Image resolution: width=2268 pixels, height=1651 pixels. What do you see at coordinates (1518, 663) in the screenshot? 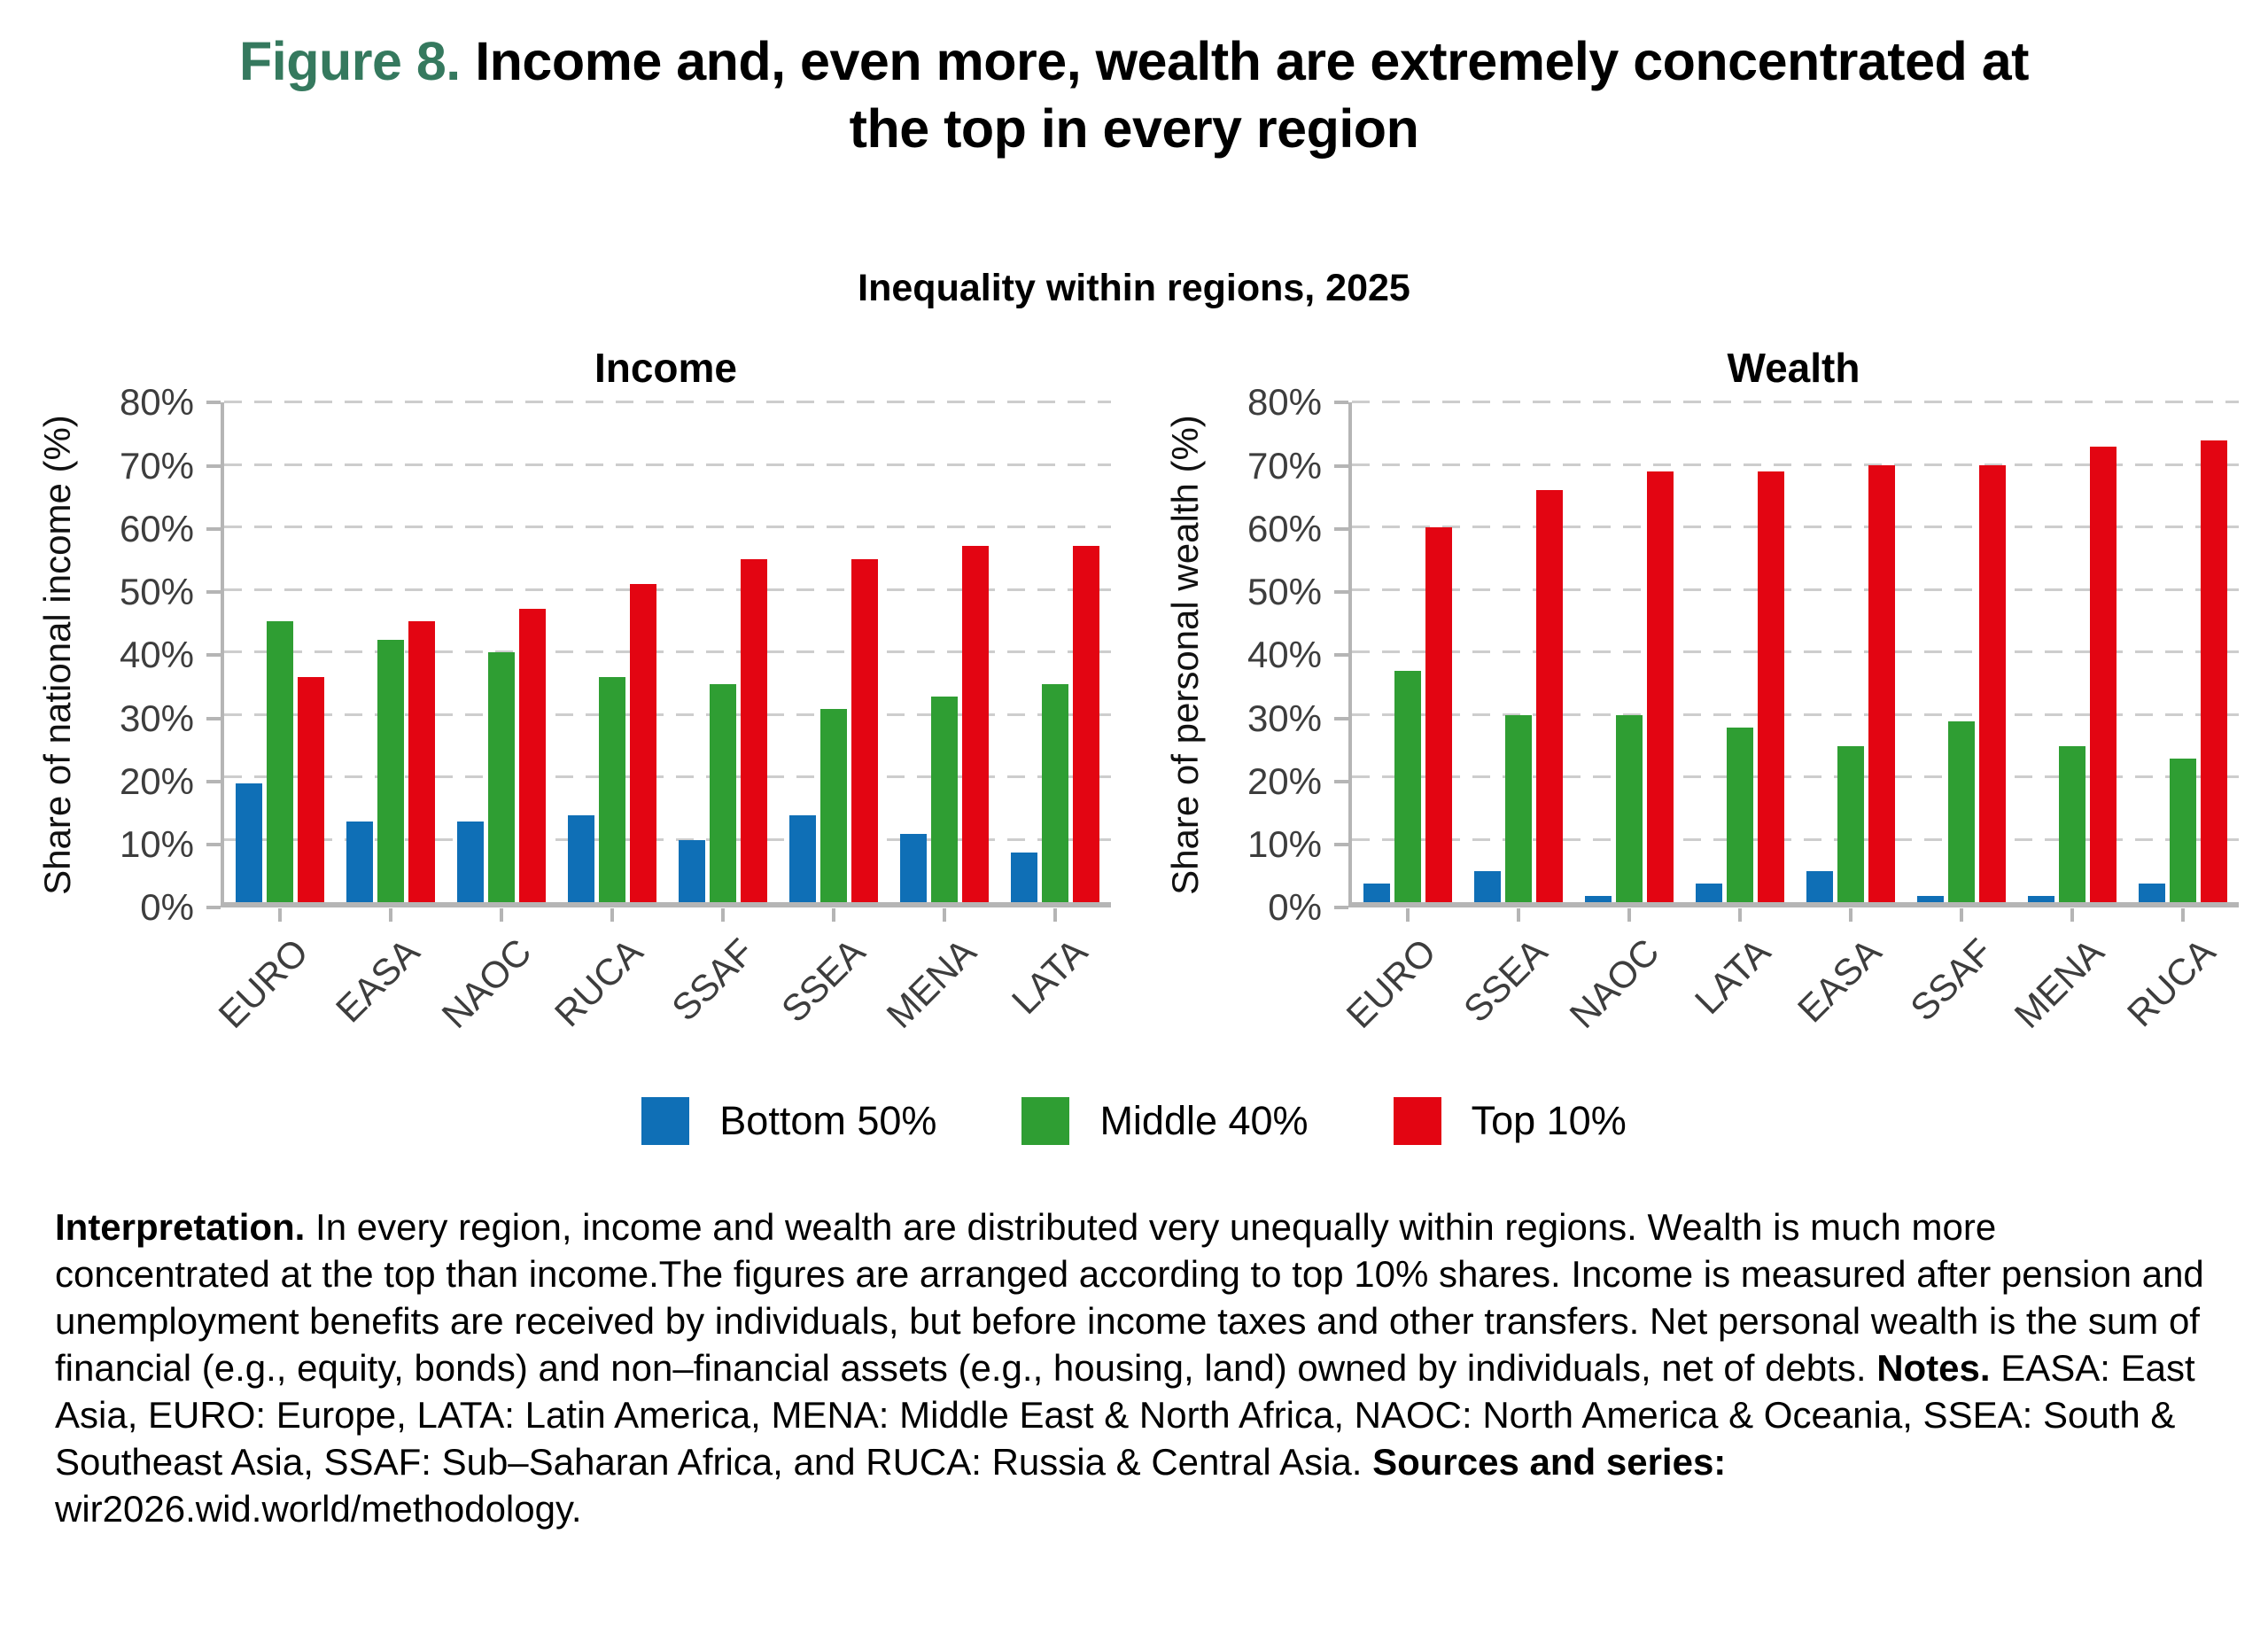
I see `bar-group-ssea` at bounding box center [1518, 663].